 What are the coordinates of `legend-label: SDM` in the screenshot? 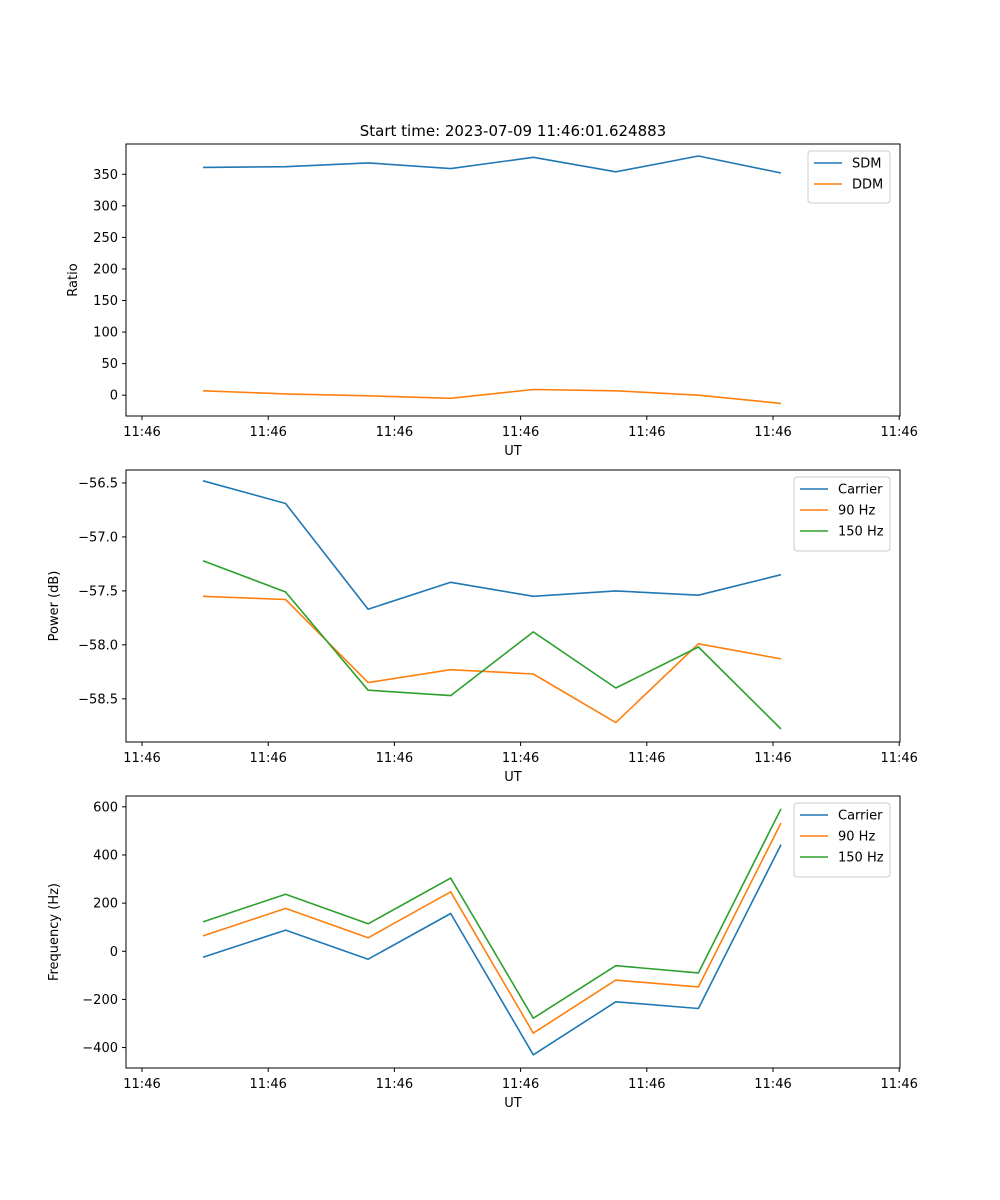 It's located at (866, 164).